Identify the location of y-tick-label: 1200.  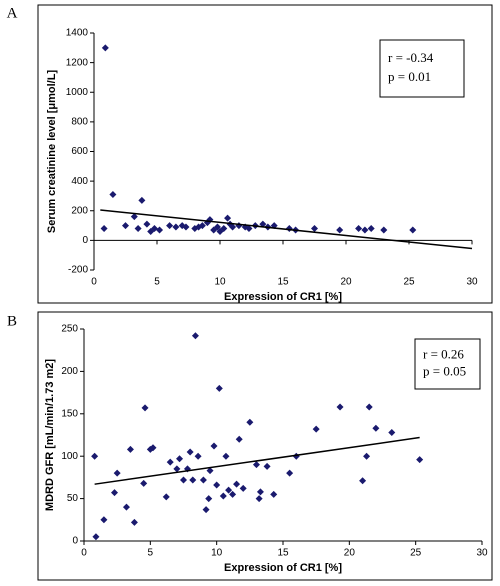
(77, 62).